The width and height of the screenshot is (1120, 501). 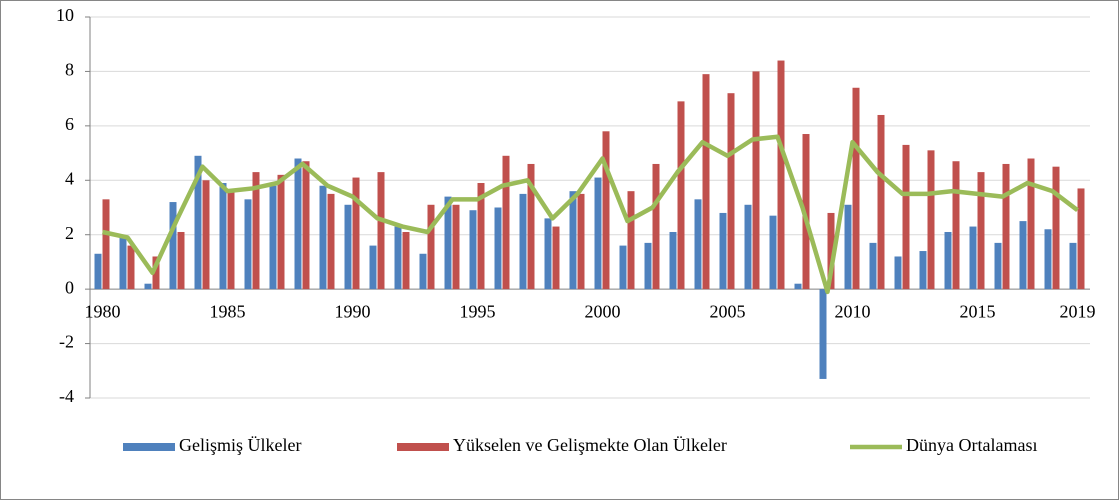 What do you see at coordinates (978, 311) in the screenshot?
I see `x-tick-label: 2015` at bounding box center [978, 311].